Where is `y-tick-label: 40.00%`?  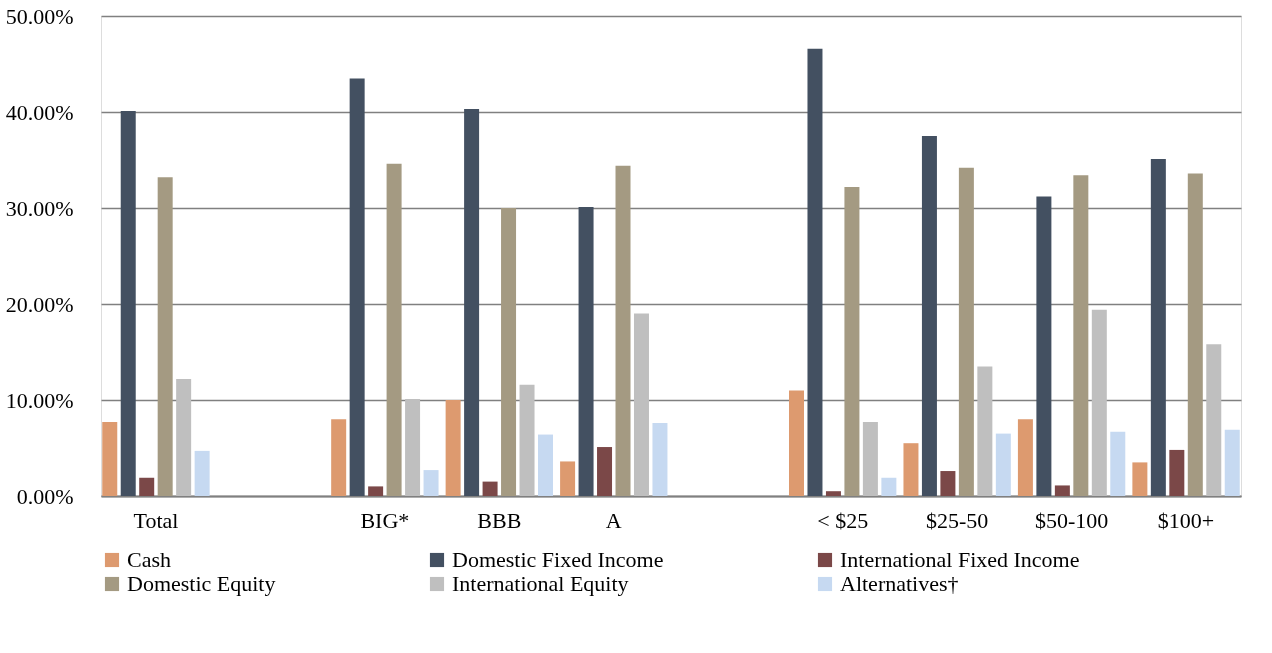
y-tick-label: 40.00% is located at coordinates (39, 112).